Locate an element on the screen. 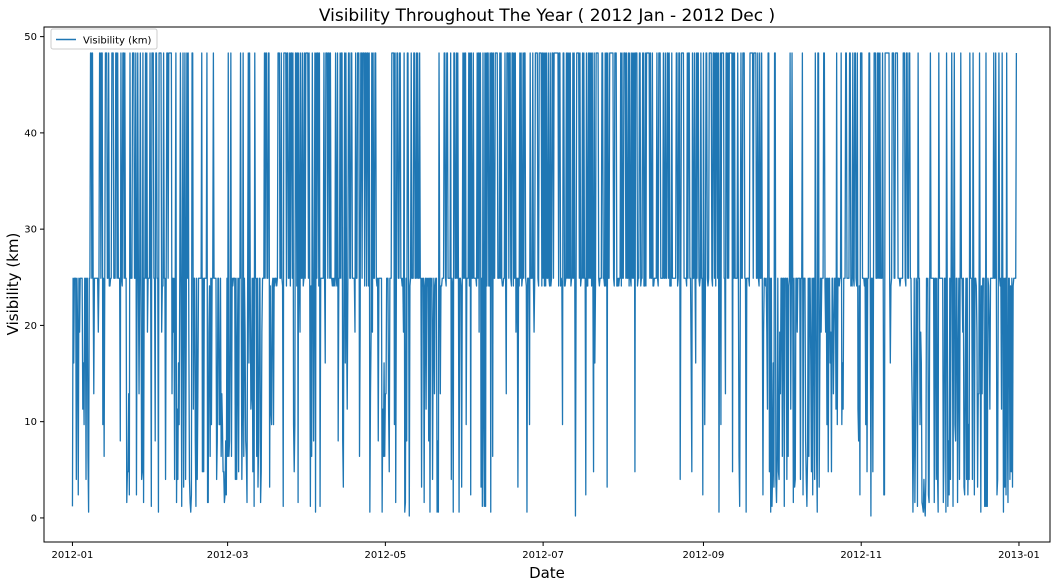 This screenshot has height=586, width=1057. y-tick-label: 50 is located at coordinates (30, 37).